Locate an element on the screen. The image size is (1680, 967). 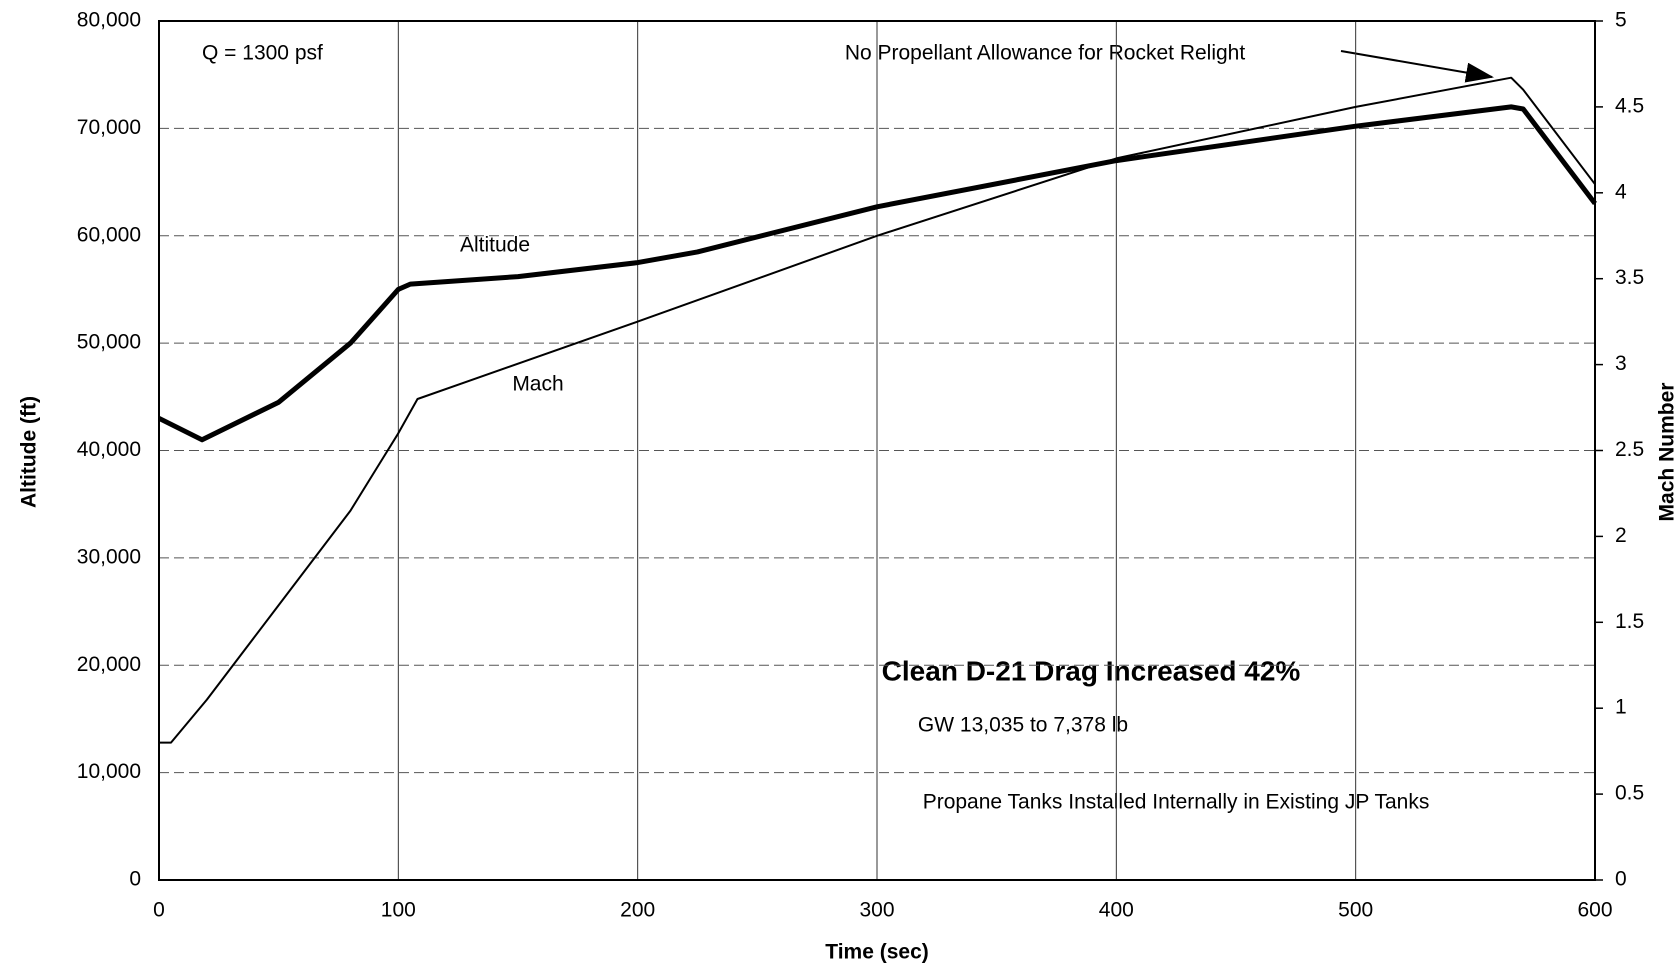
y-tick-label: 70,000 is located at coordinates (109, 127).